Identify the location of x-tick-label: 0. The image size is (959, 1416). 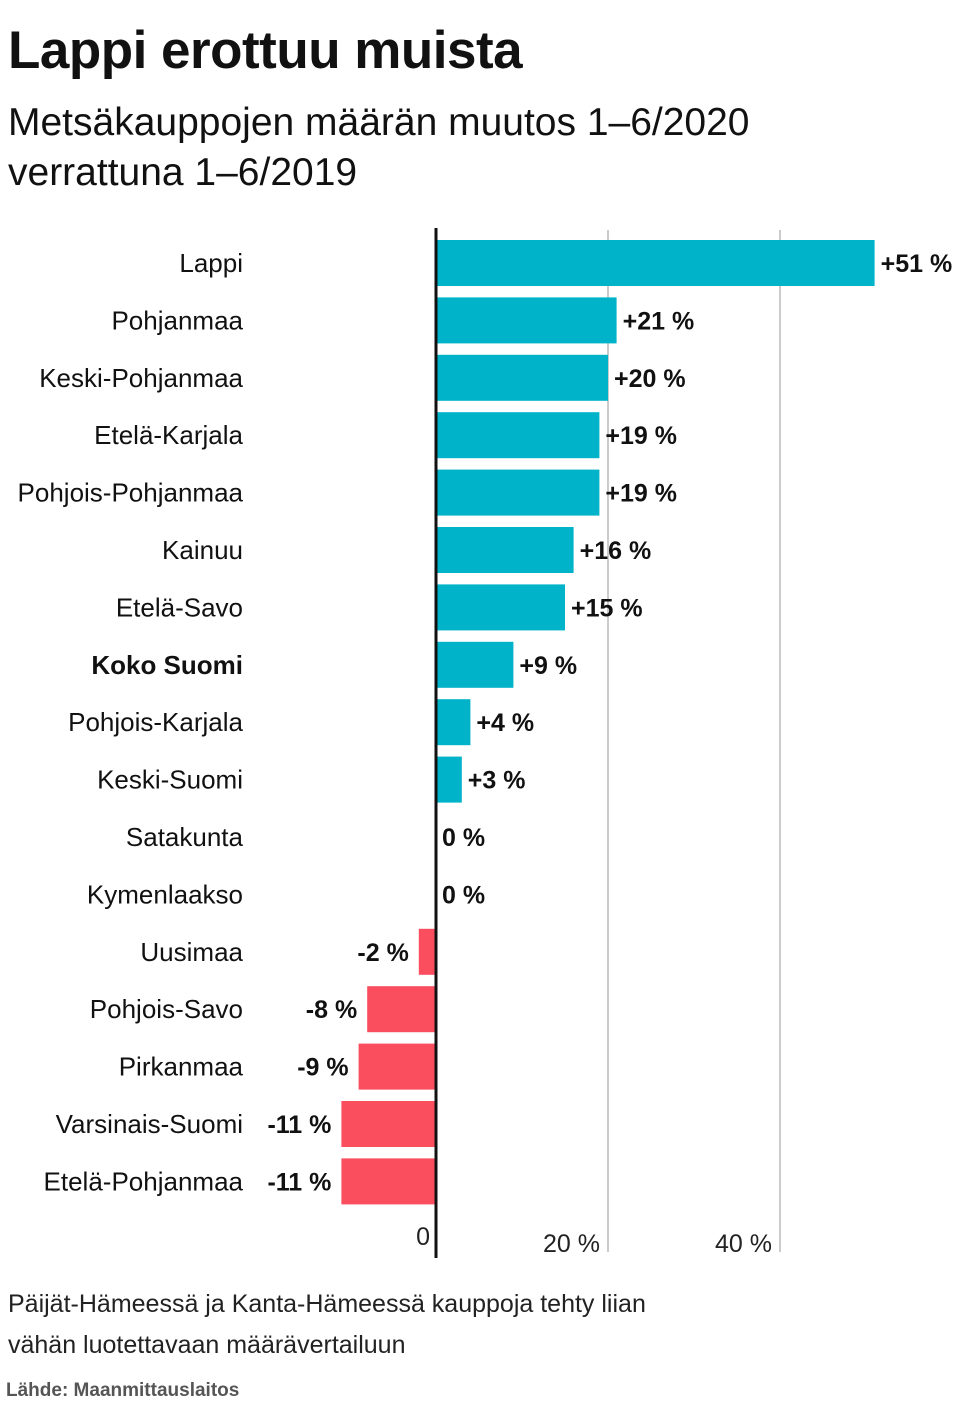
(423, 1237).